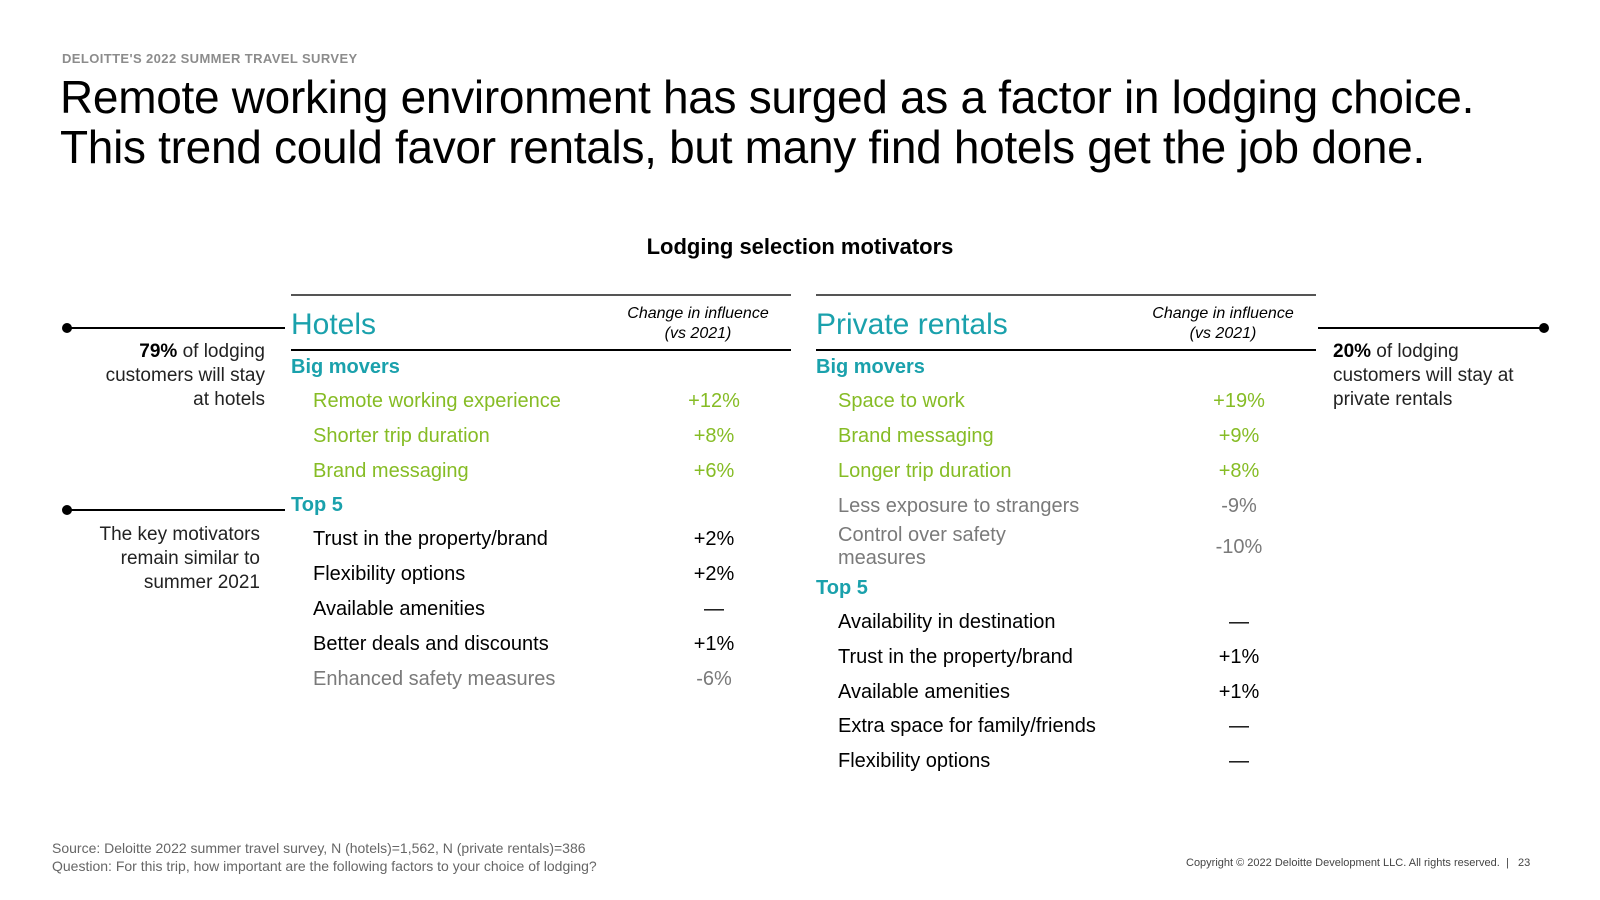  What do you see at coordinates (523, 574) in the screenshot?
I see `hotels-top5-row: Flexibility options +2%` at bounding box center [523, 574].